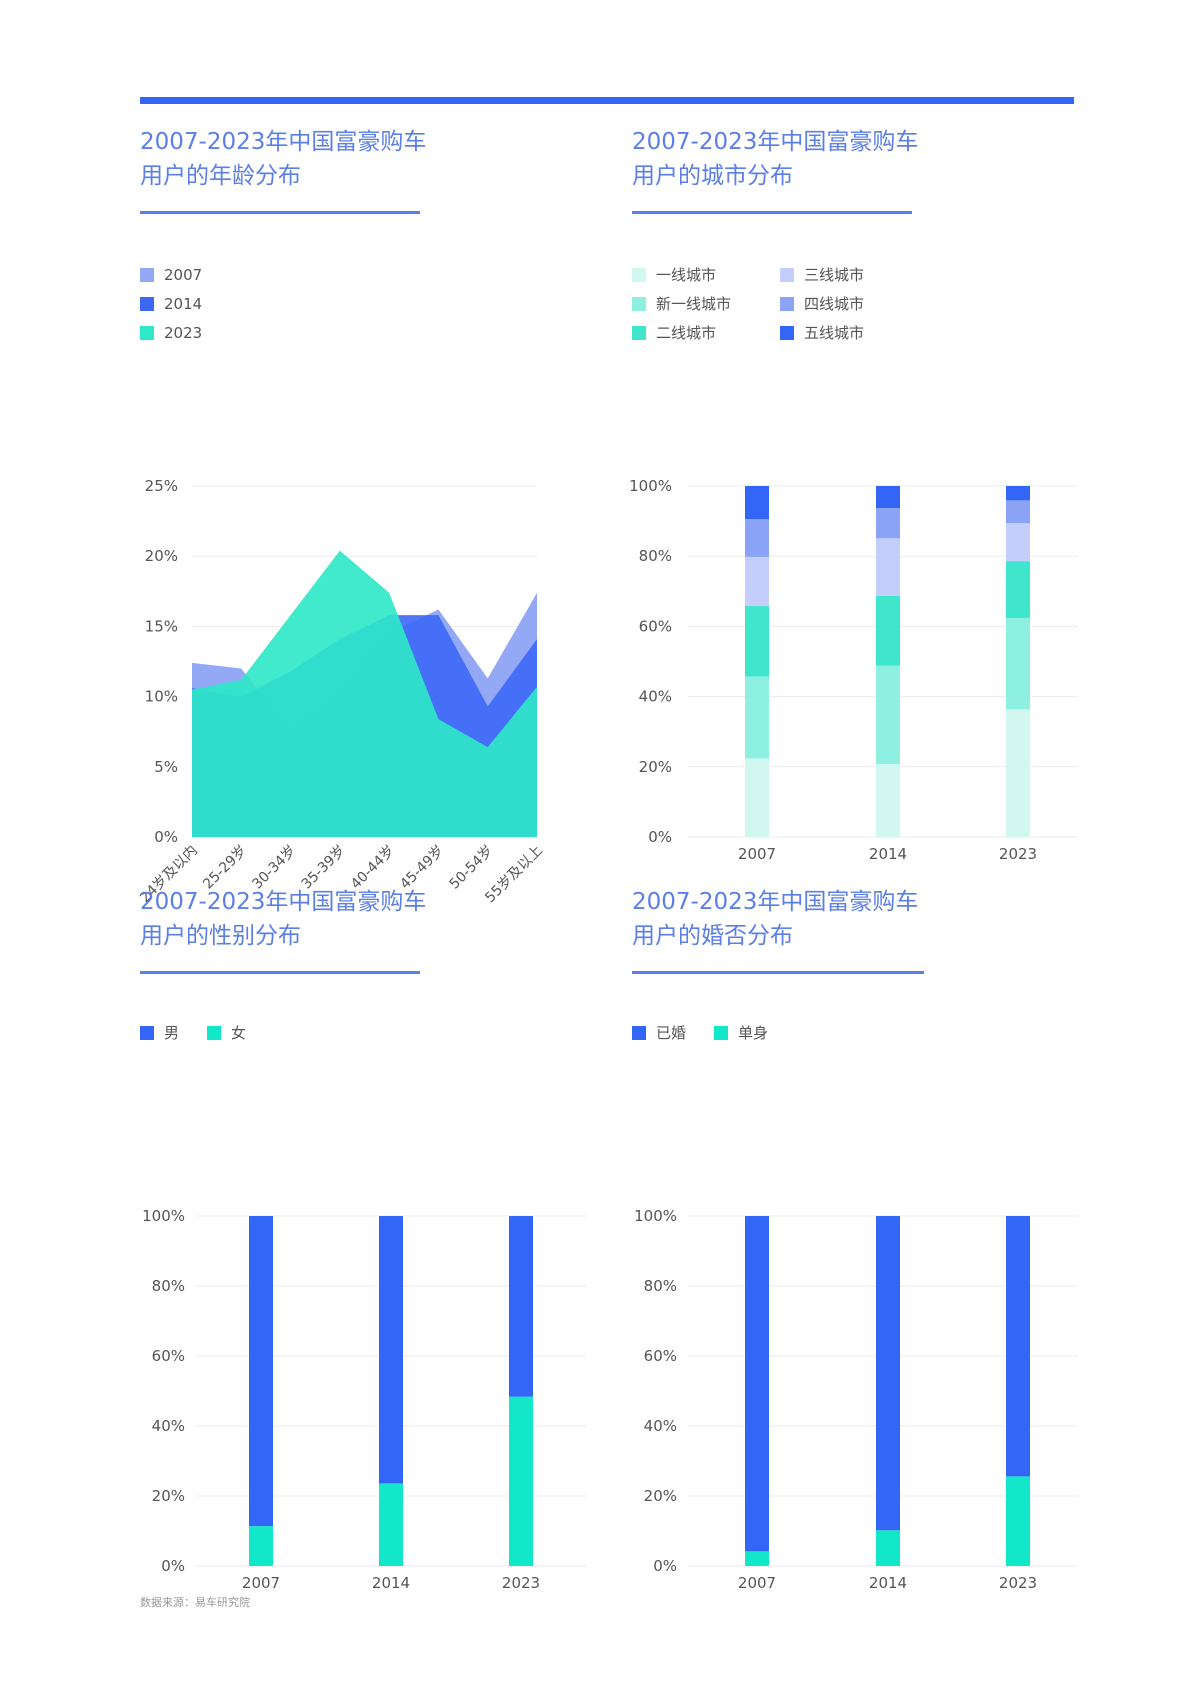  What do you see at coordinates (283, 142) in the screenshot?
I see `age-chart-title-line1: 2007-2023年中国富豪购车` at bounding box center [283, 142].